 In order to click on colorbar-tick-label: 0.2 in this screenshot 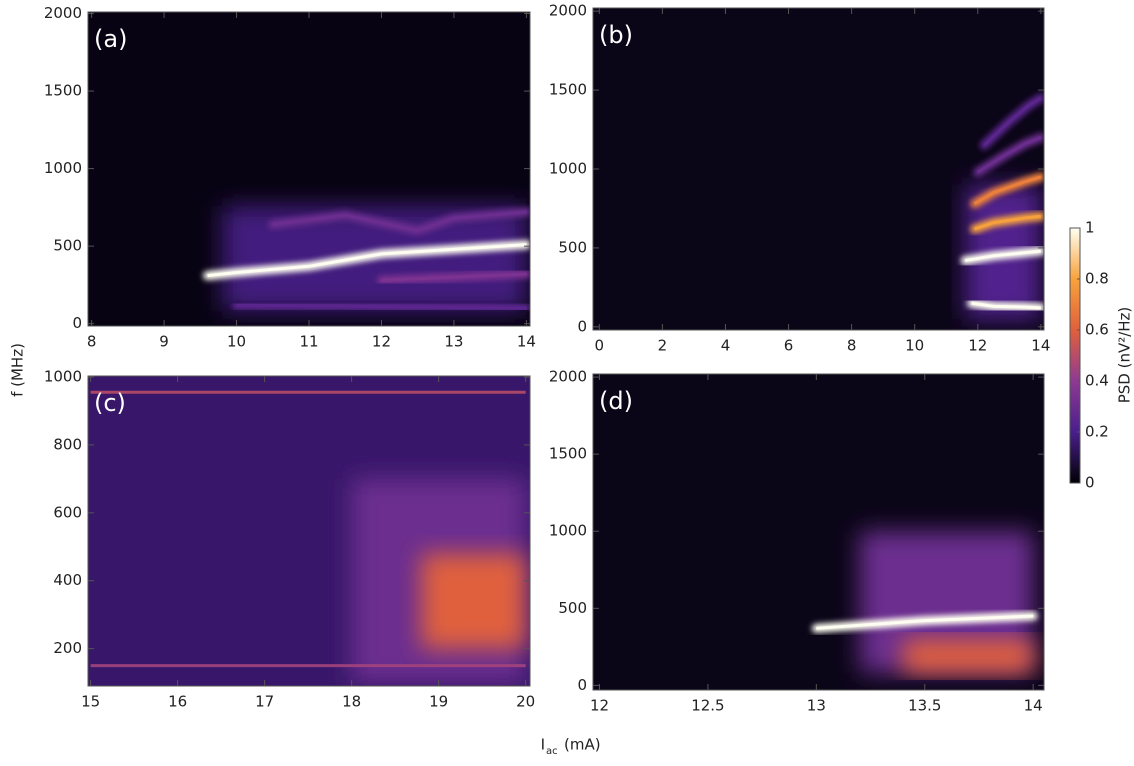, I will do `click(1097, 432)`.